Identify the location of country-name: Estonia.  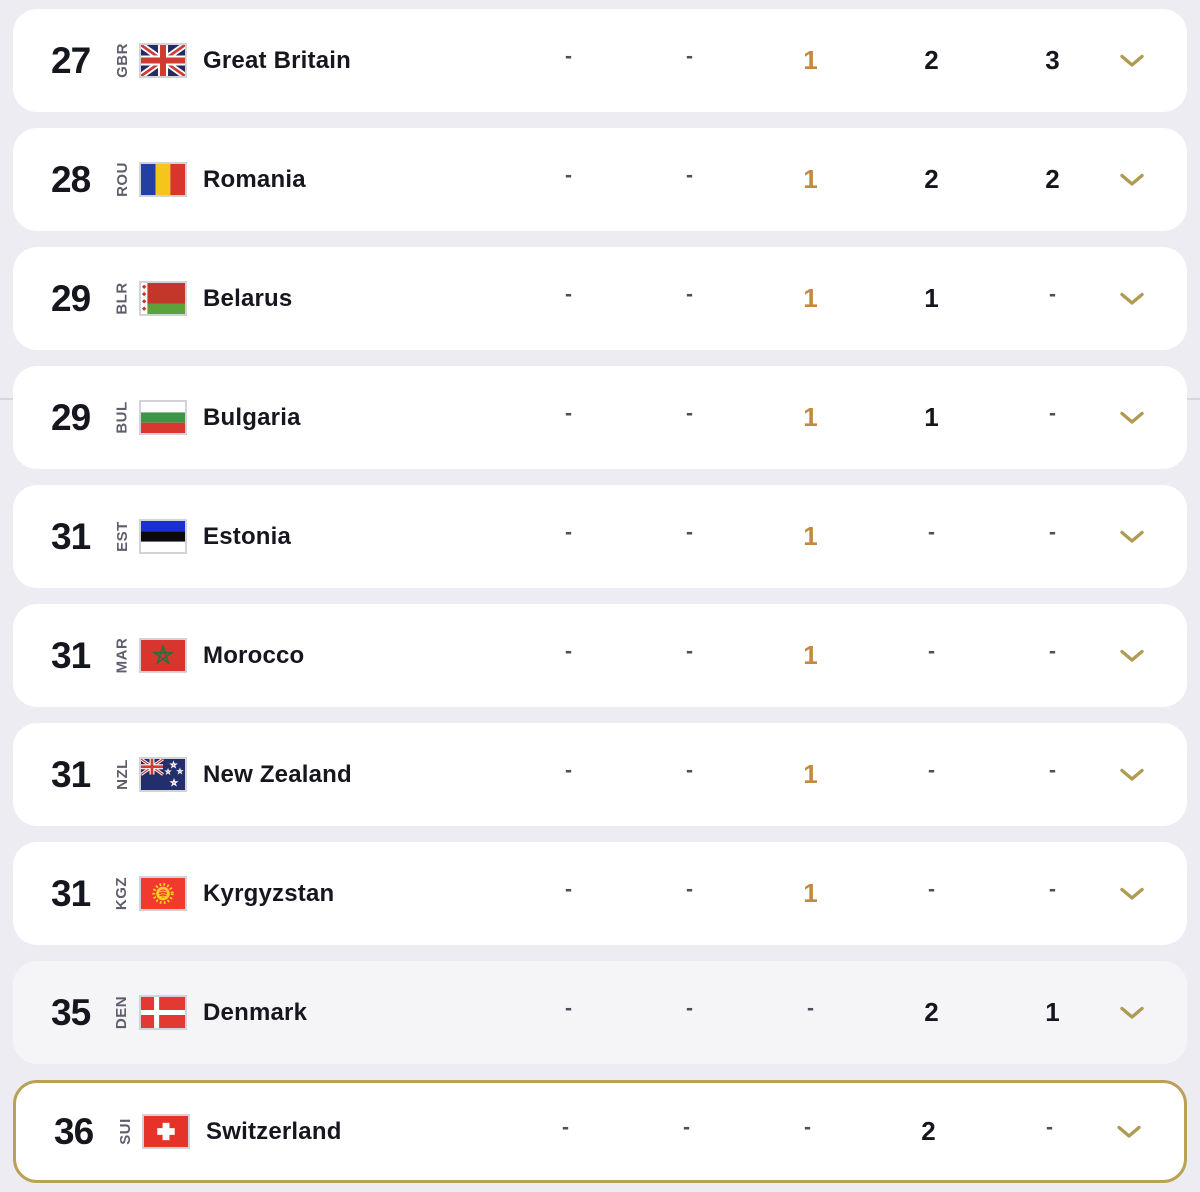
(247, 536).